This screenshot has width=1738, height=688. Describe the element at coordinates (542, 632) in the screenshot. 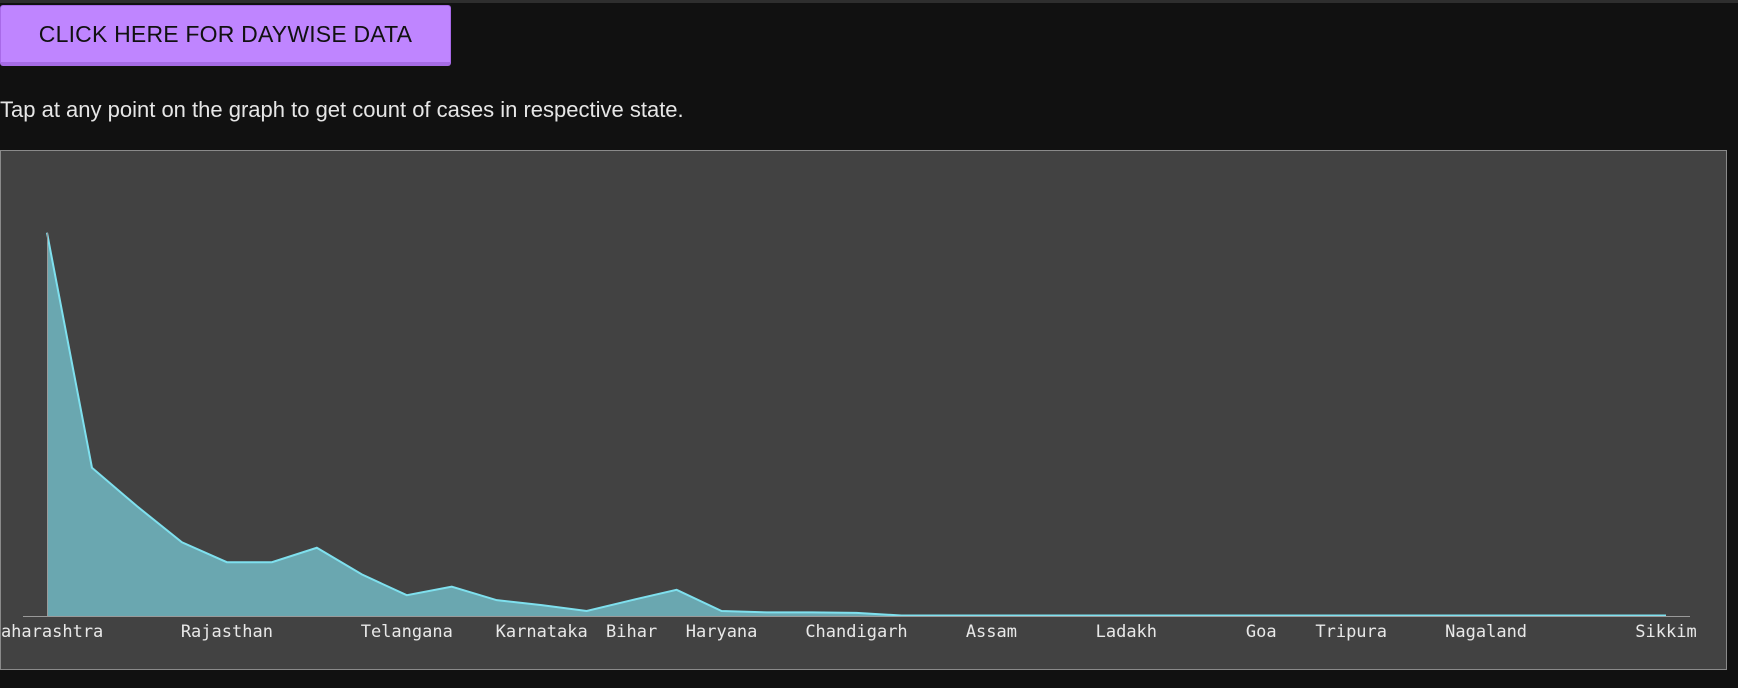

I see `x-tick-label: Karnataka` at that location.